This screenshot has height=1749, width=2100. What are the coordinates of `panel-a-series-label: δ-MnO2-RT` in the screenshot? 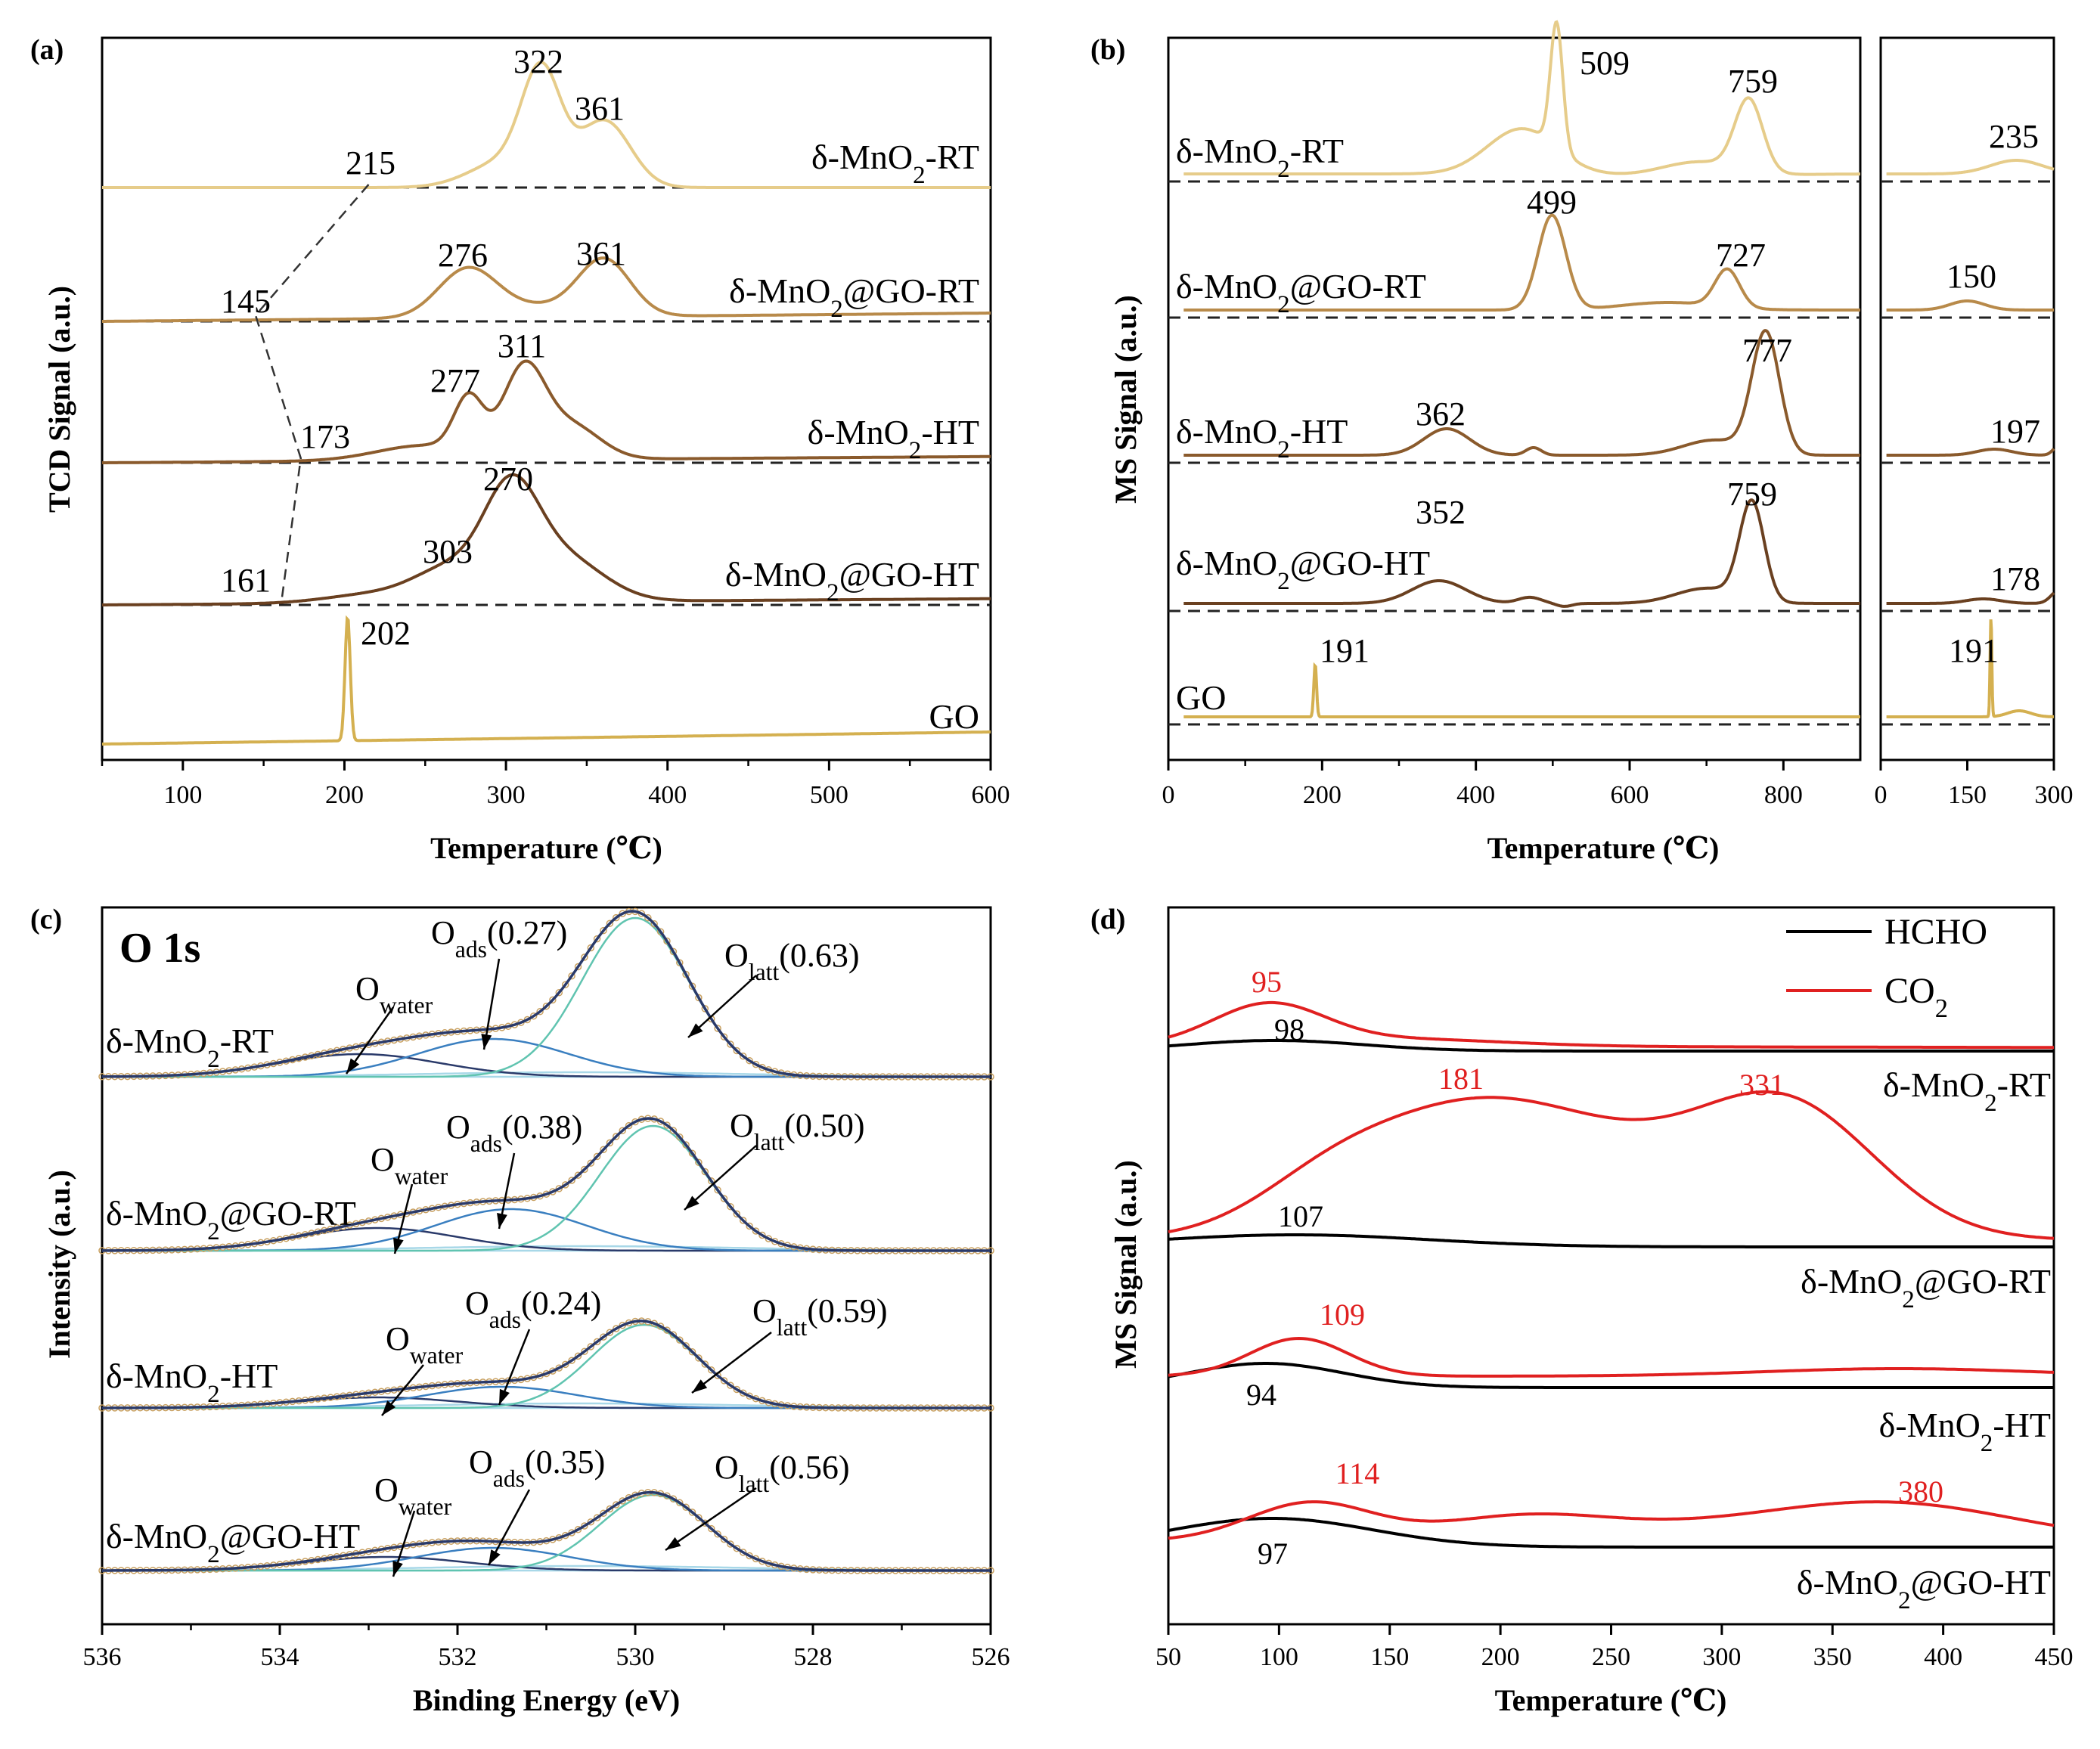 It's located at (895, 163).